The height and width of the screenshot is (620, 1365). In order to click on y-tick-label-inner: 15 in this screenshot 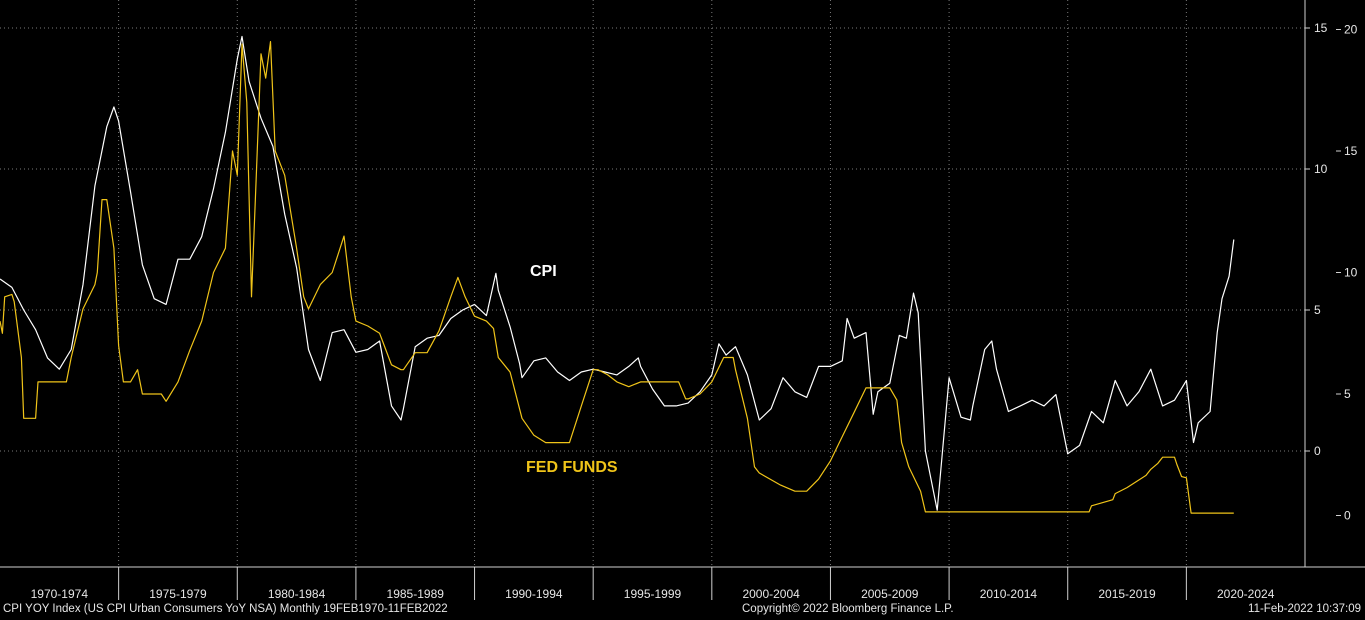, I will do `click(1321, 28)`.